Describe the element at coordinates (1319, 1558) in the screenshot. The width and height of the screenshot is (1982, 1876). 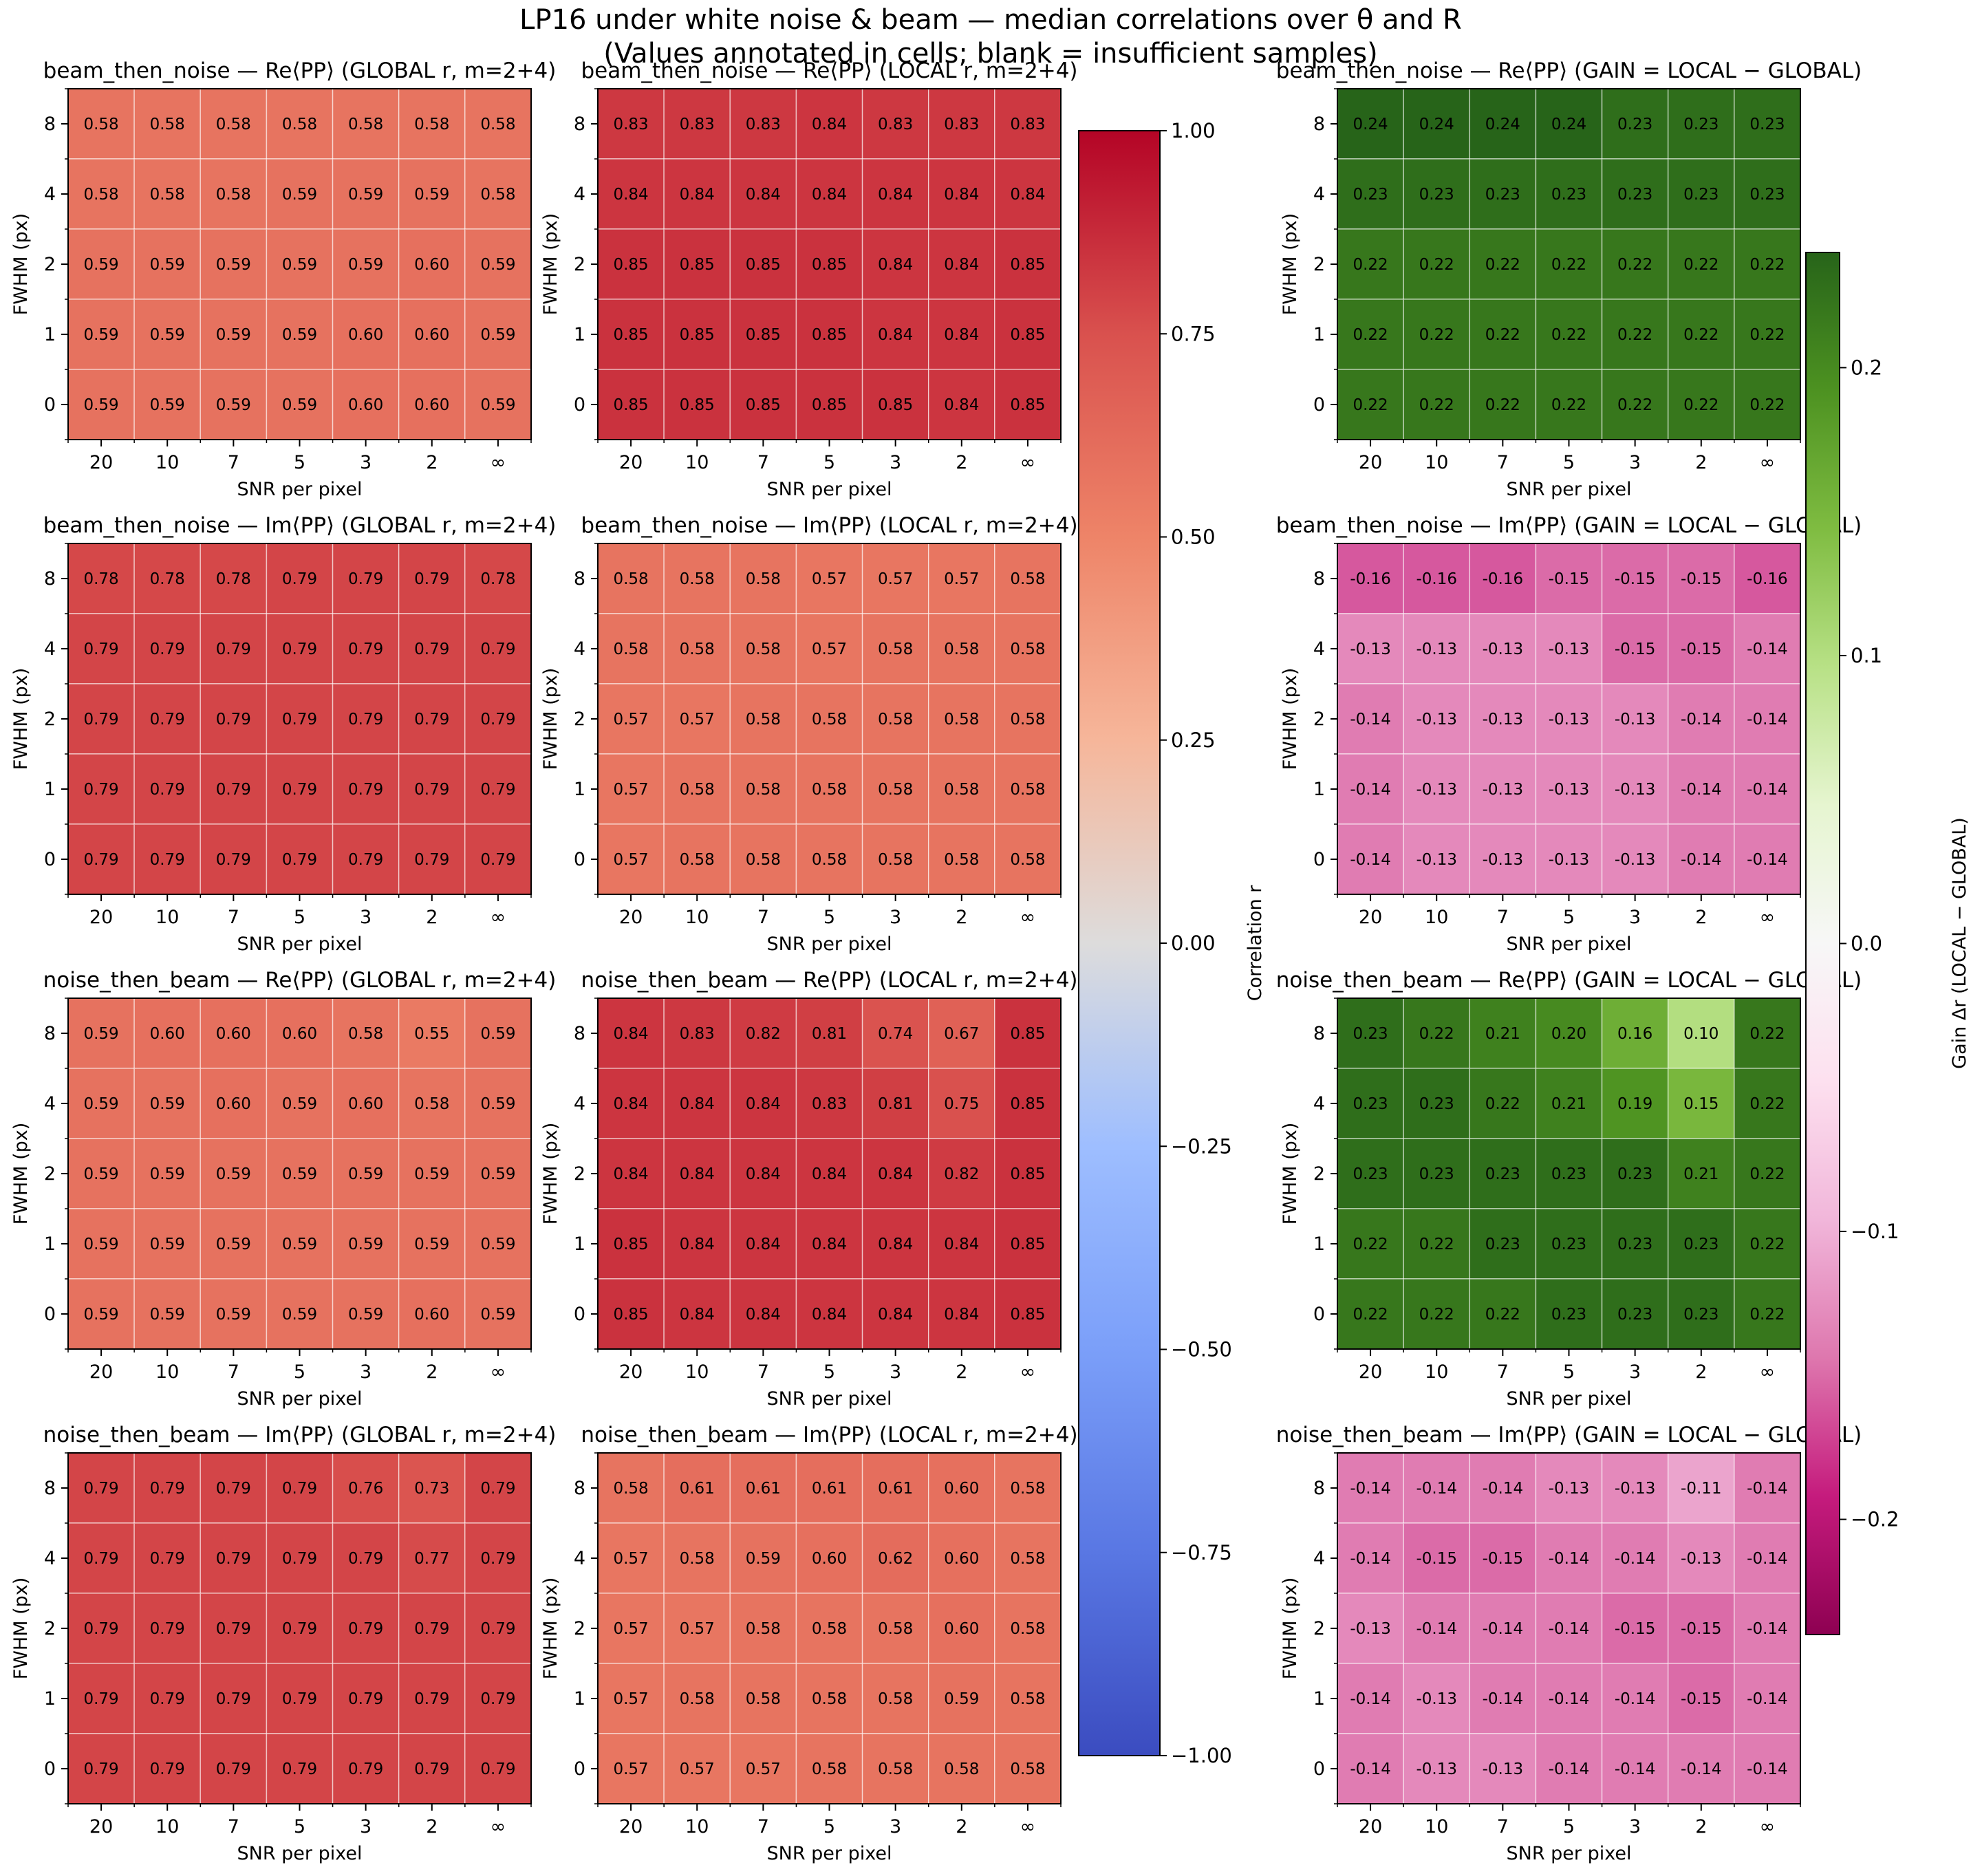
I see `y-tick-label: 4` at that location.